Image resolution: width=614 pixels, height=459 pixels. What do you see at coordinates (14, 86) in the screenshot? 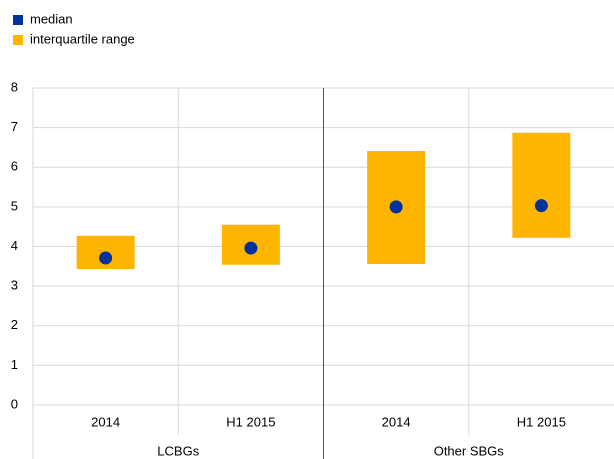
I see `y-tick-label: 8` at bounding box center [14, 86].